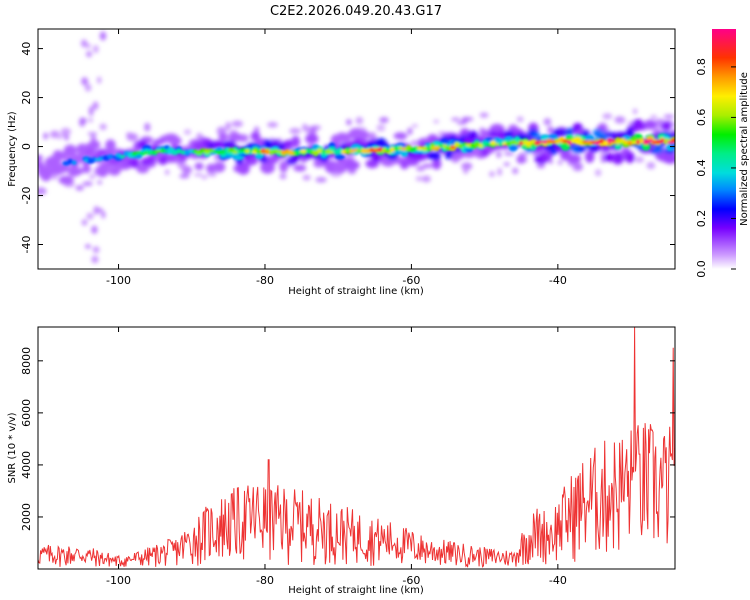 The image size is (750, 600). I want to click on colorbar-tick-label: 0.8, so click(701, 67).